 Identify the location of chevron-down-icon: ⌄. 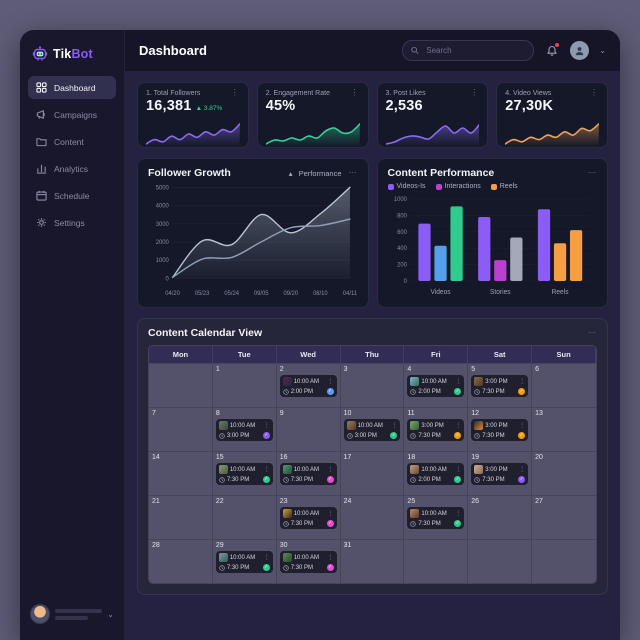
(110, 614).